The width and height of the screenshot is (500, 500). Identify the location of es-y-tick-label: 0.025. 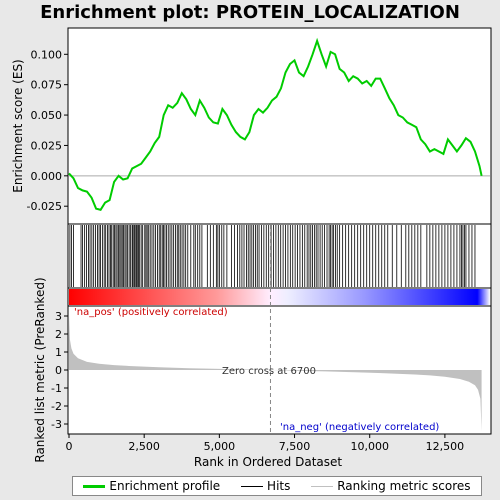
(47, 145).